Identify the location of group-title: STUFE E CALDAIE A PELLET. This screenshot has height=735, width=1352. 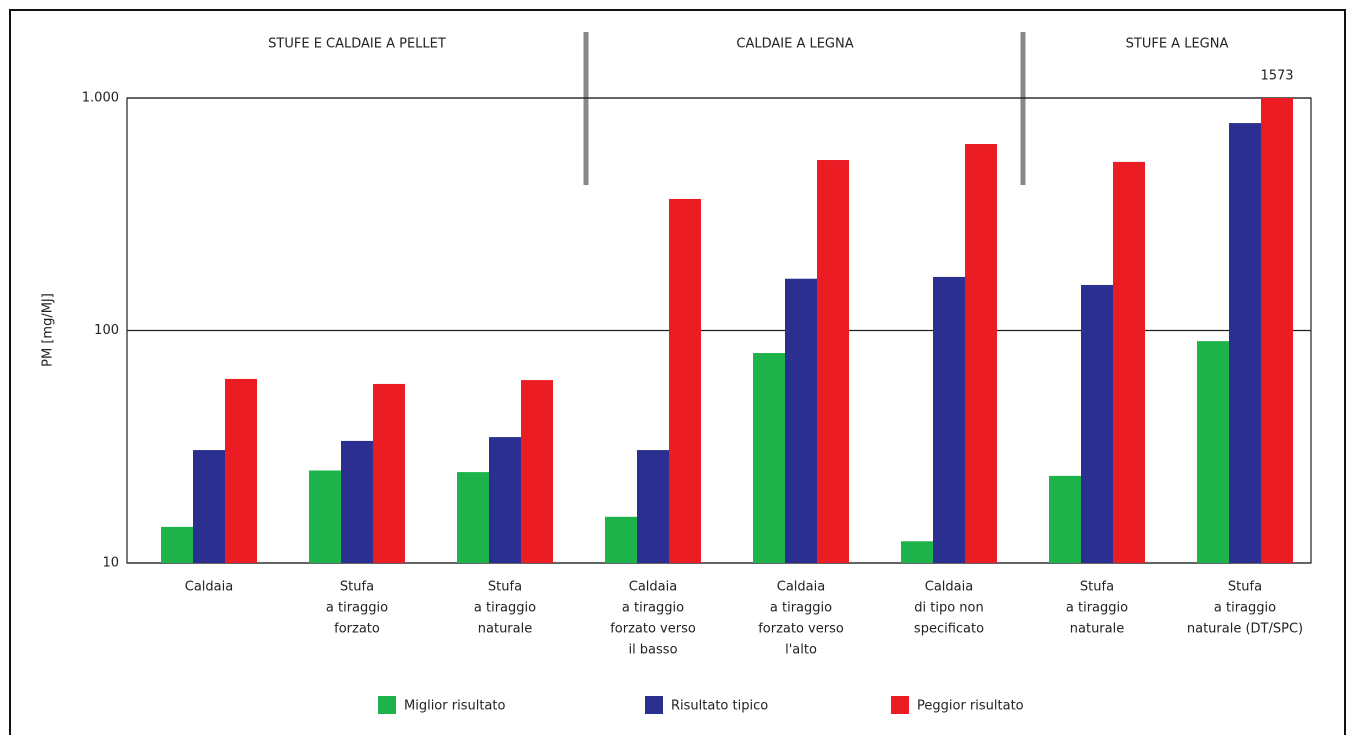
(357, 44).